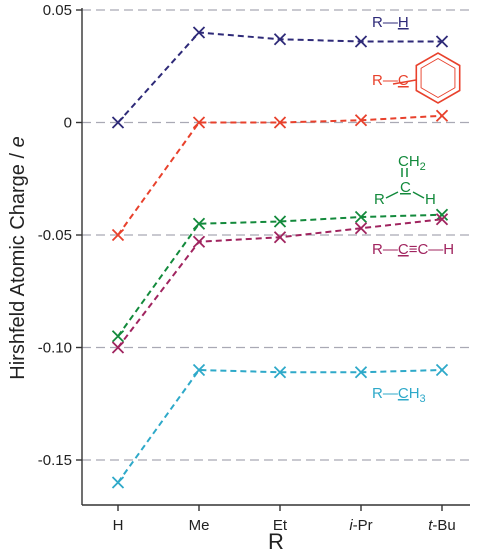 Image resolution: width=480 pixels, height=555 pixels. Describe the element at coordinates (390, 22) in the screenshot. I see `series-label: R—H` at that location.